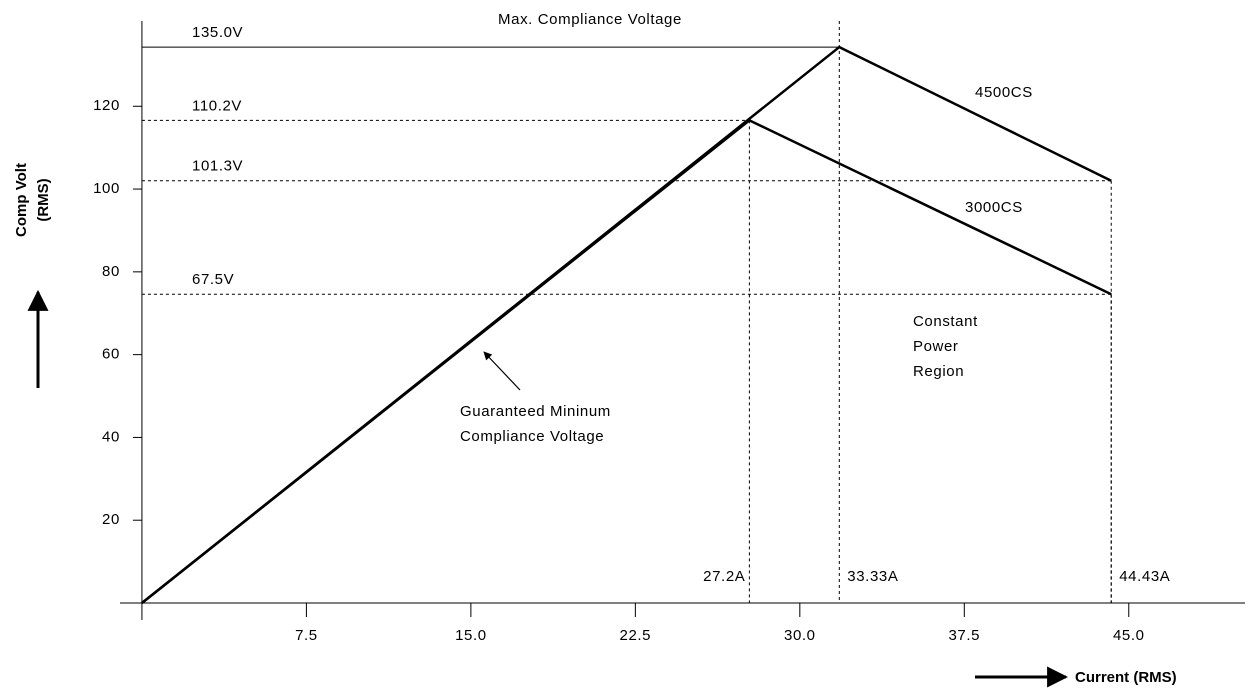 This screenshot has width=1257, height=692. Describe the element at coordinates (964, 635) in the screenshot. I see `x-tick-label: 37.5` at that location.